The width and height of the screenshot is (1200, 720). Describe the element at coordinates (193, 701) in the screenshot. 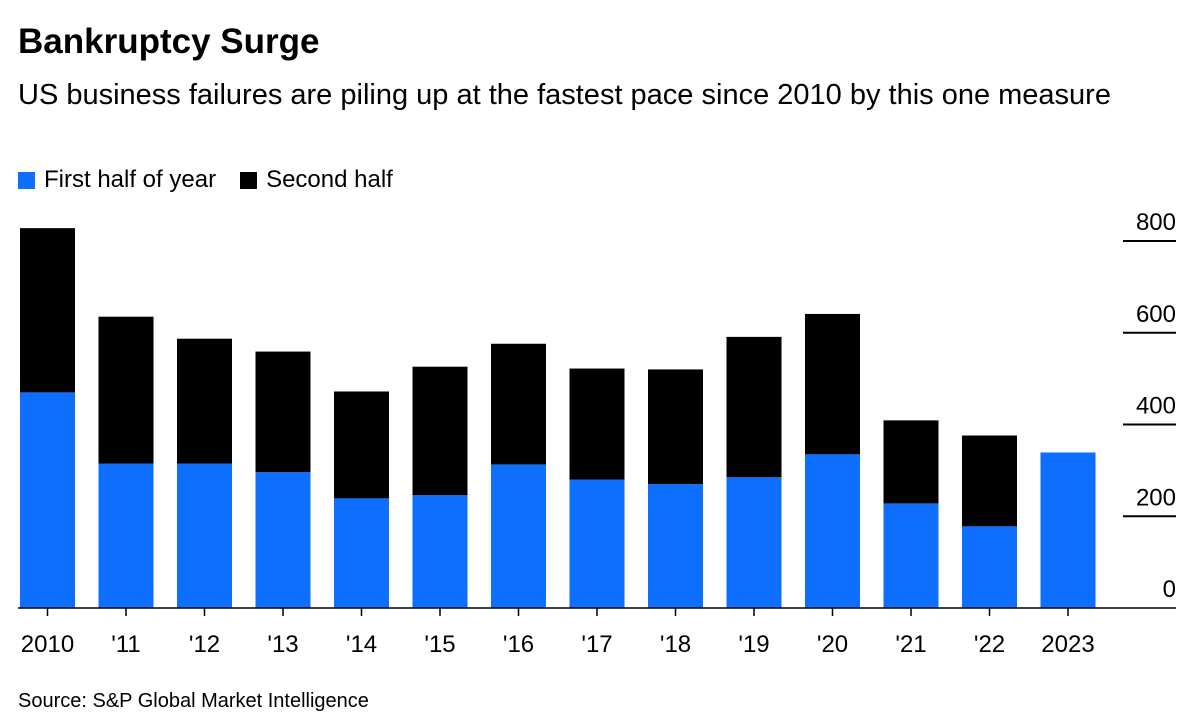

I see `source-note: Source: S&P Global Market Intelligence` at that location.